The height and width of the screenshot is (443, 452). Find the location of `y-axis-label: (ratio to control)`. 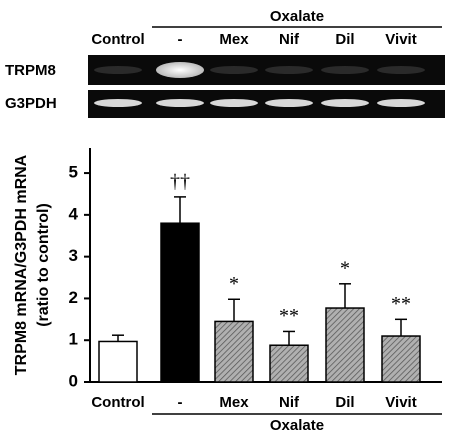

y-axis-label: (ratio to control) is located at coordinates (43, 265).